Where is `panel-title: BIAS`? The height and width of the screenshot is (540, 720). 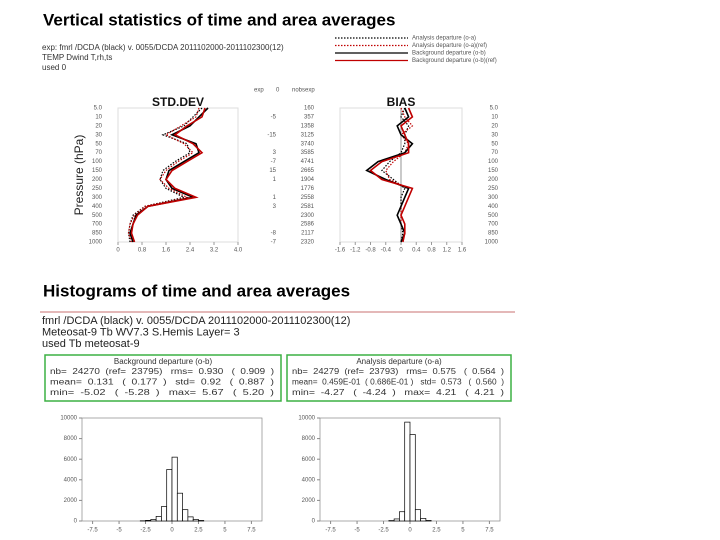
panel-title: BIAS is located at coordinates (401, 102).